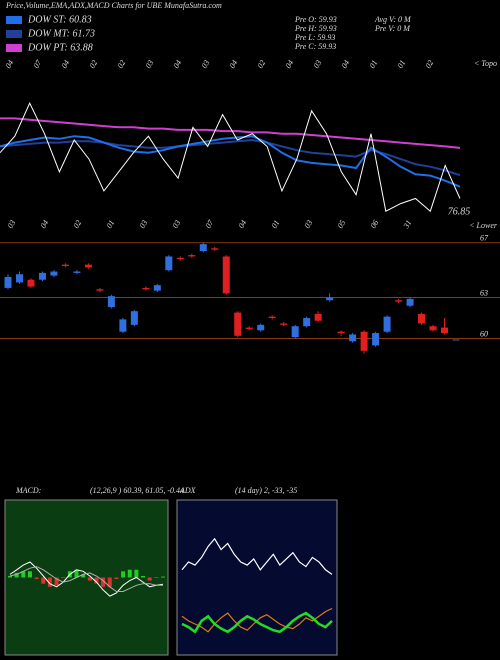  Describe the element at coordinates (137, 490) in the screenshot. I see `macd-subtitle: (12,26,9 ) 60.39, 61.05, -0.44` at that location.